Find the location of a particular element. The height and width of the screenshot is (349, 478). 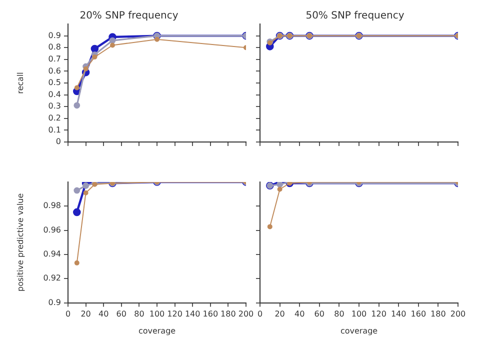

y-tick-label: 0.2 is located at coordinates (54, 117).